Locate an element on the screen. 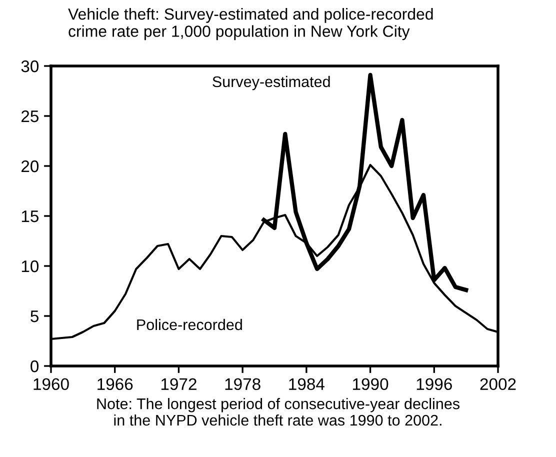  x-tick-label: 1990 is located at coordinates (370, 384).